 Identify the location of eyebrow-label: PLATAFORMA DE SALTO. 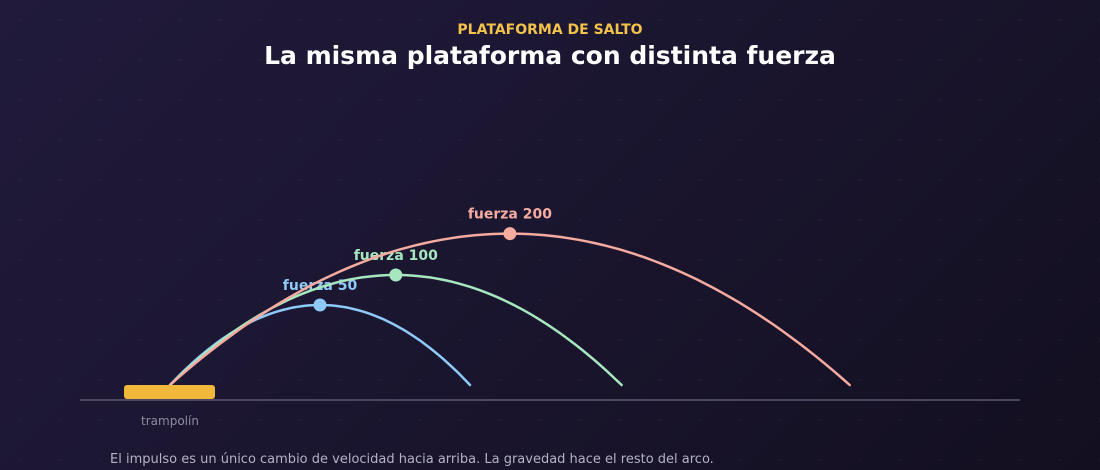
(549, 30).